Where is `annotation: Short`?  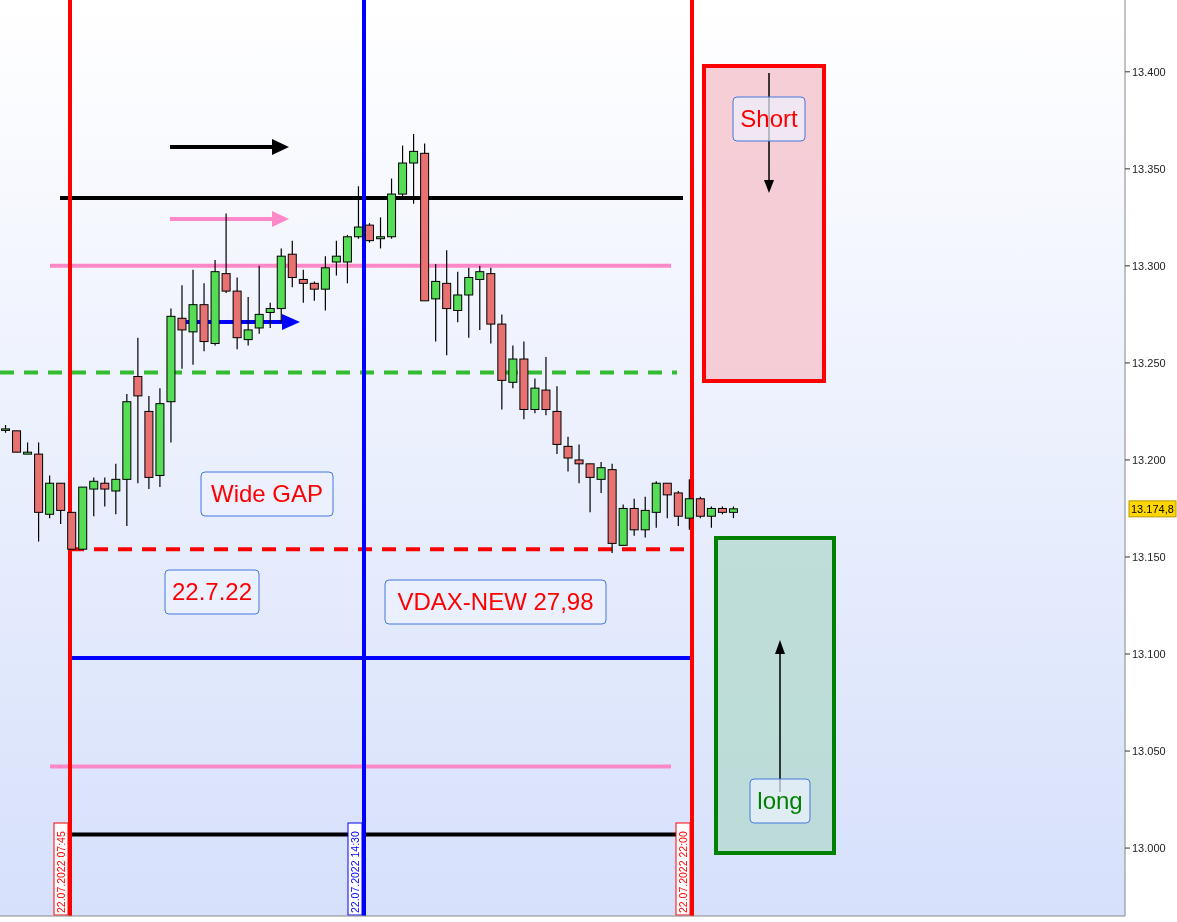 annotation: Short is located at coordinates (769, 118).